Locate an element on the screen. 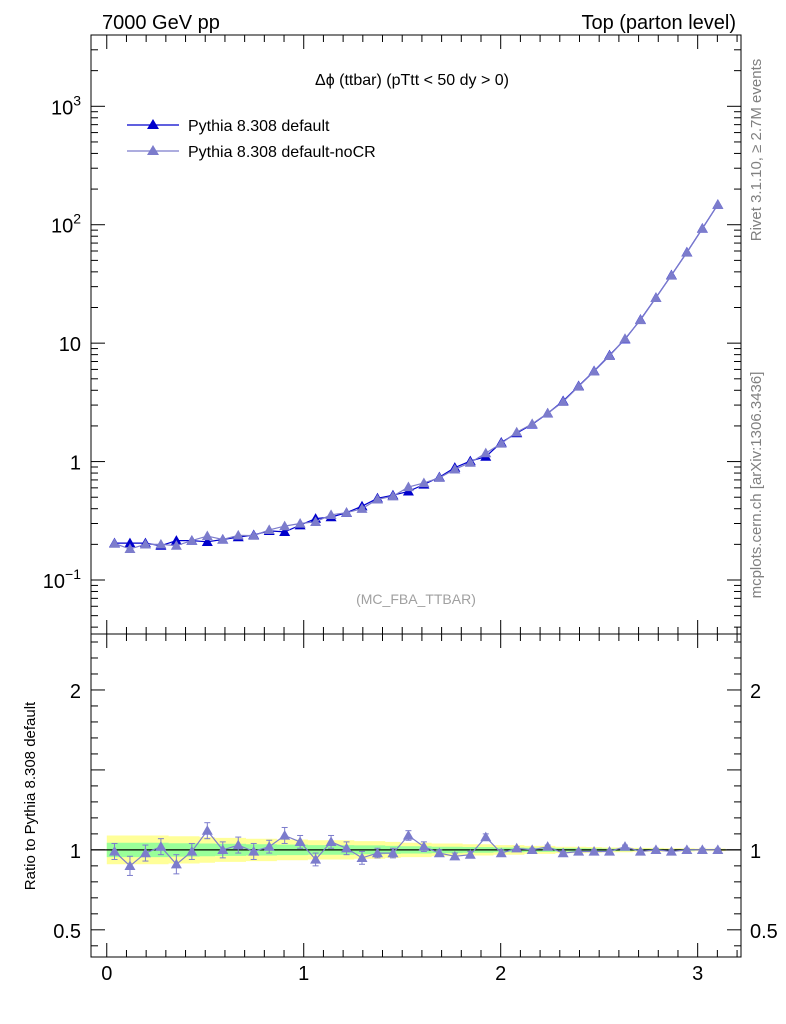  legend-entry-default: Pythia 8.308 default is located at coordinates (228, 126).